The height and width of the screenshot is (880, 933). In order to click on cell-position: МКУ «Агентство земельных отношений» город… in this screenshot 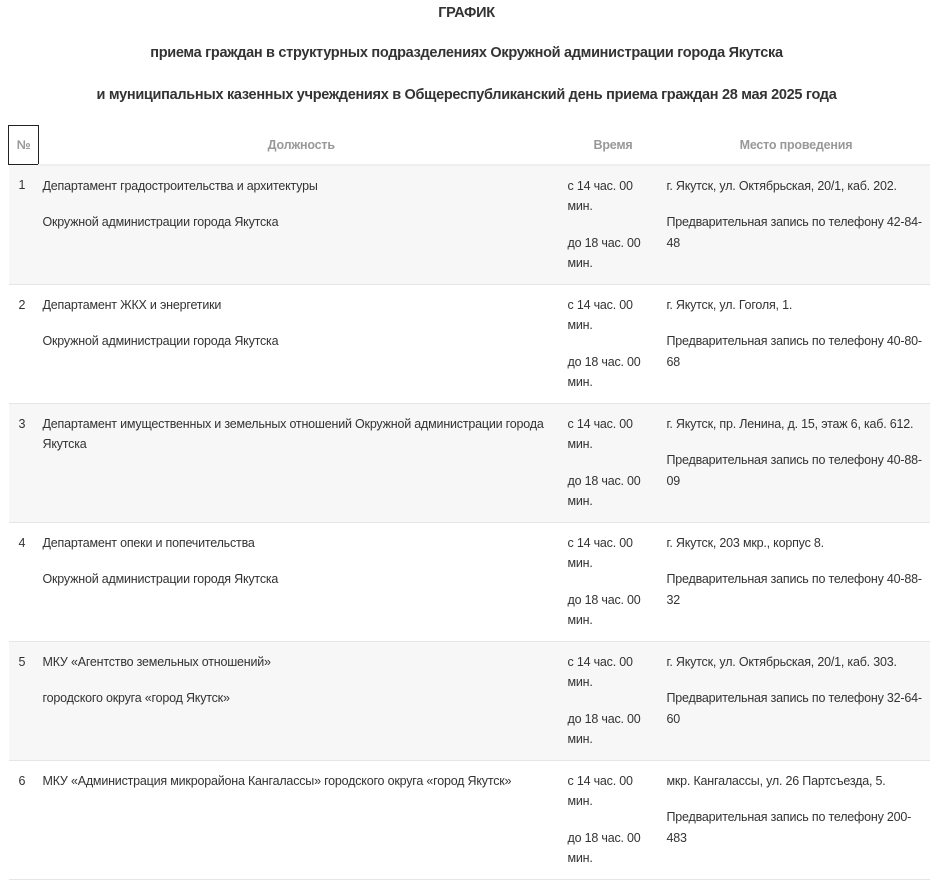, I will do `click(301, 701)`.